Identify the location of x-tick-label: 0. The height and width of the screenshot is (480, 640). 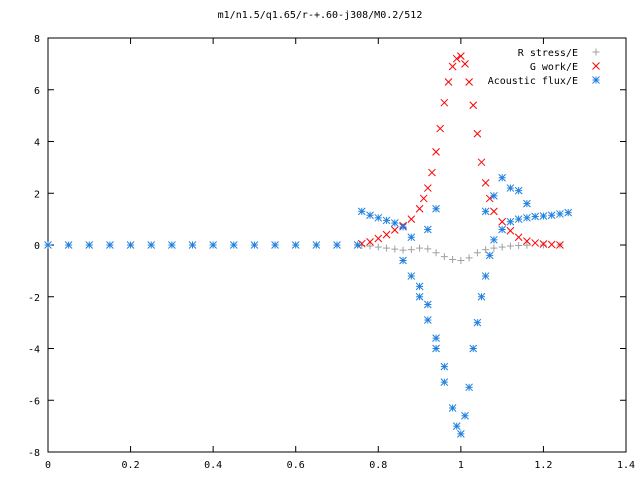
(48, 465).